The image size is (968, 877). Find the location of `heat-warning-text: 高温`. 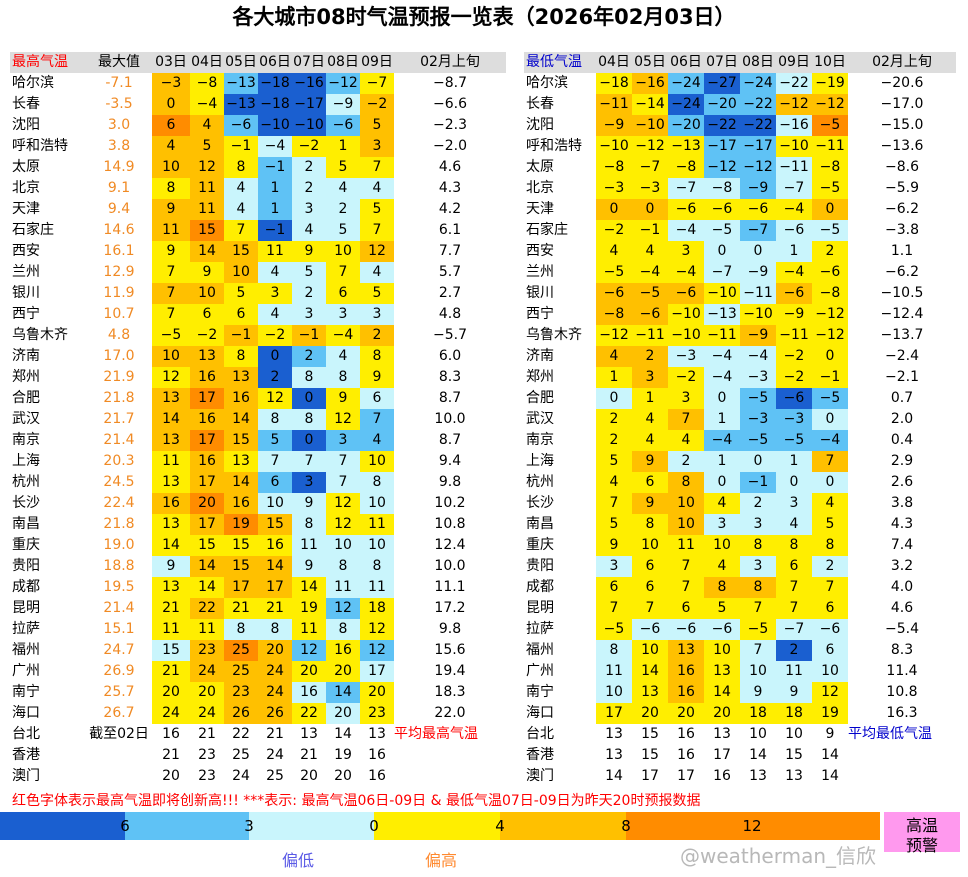

heat-warning-text: 高温 is located at coordinates (921, 825).